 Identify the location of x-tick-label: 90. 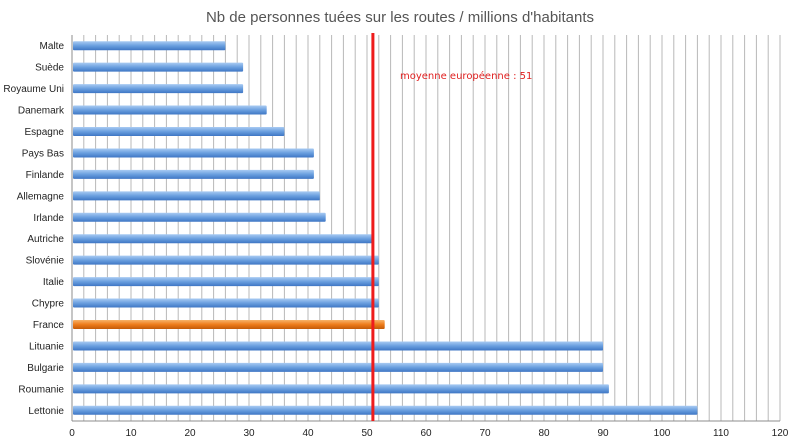
(603, 433).